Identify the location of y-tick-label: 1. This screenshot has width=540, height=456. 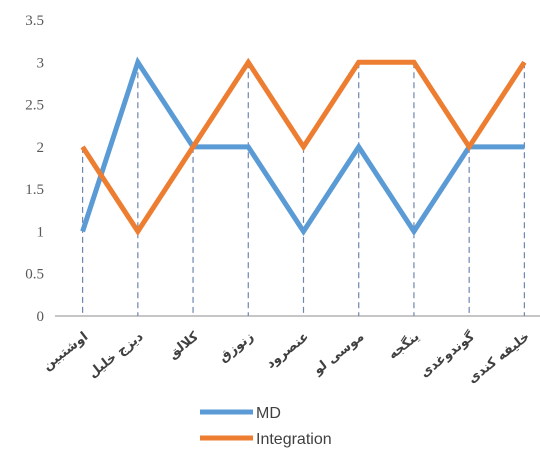
(41, 232).